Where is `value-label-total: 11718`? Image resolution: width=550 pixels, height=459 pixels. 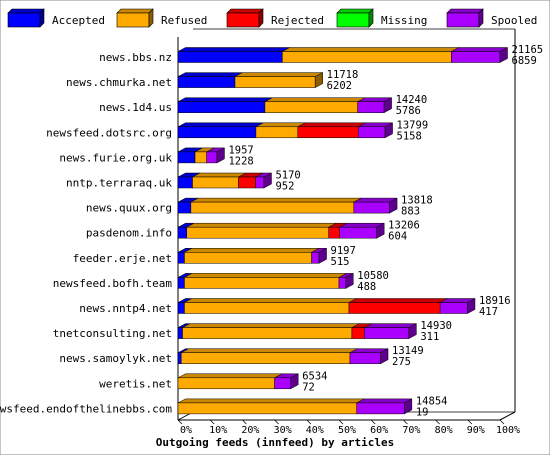
value-label-total: 11718 is located at coordinates (343, 75).